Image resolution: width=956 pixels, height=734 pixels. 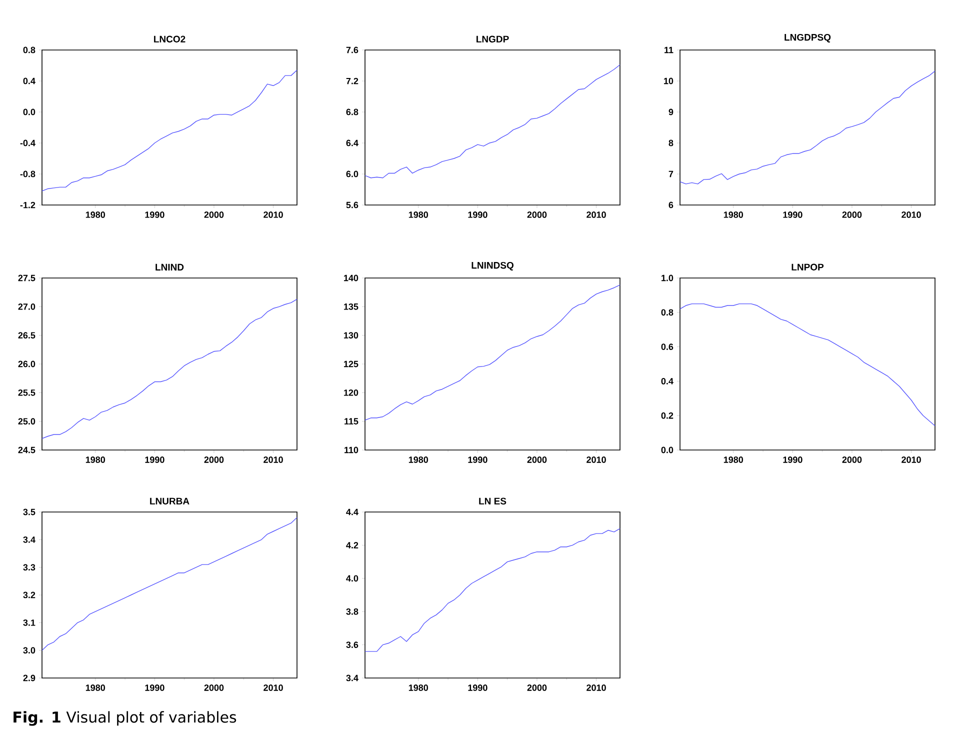 I want to click on y-tick-label: -0.4, so click(x=28, y=143).